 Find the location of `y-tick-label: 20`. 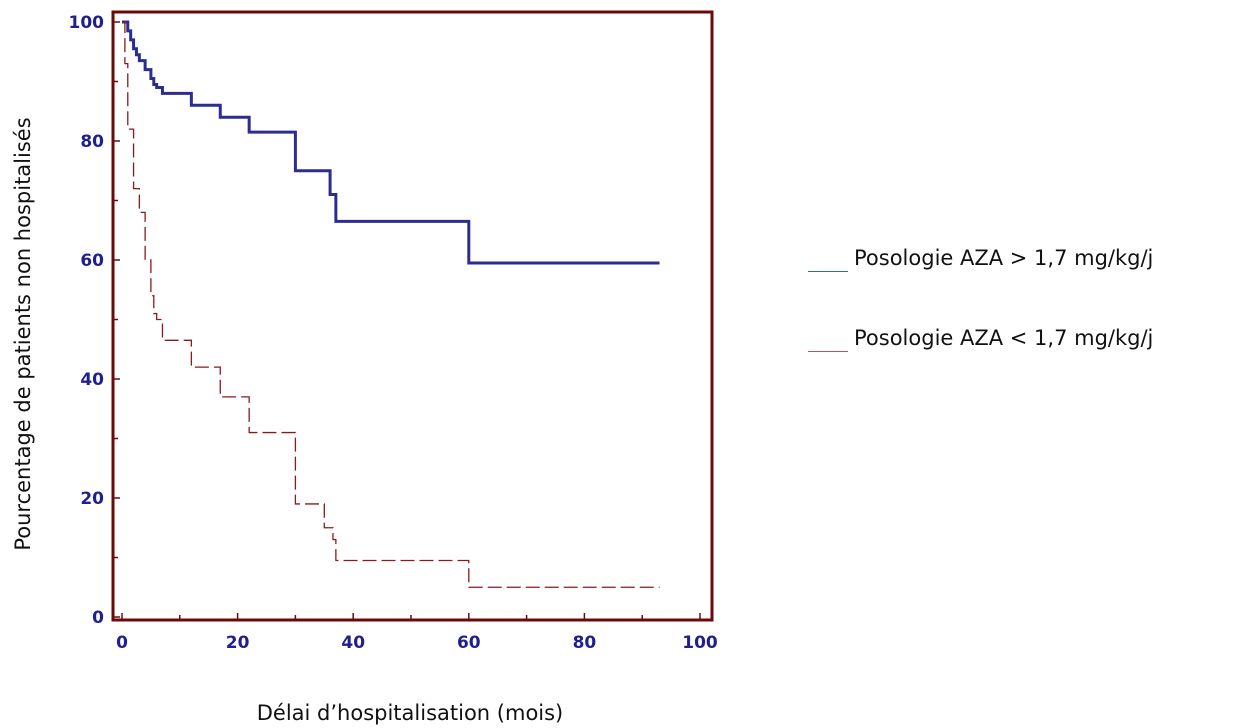

y-tick-label: 20 is located at coordinates (92, 499).